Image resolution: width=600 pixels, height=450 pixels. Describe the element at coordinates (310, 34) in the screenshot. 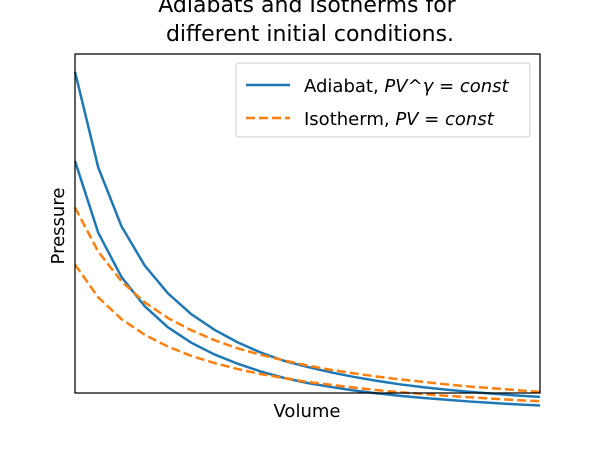

I see `chart-title-line-2: different initial conditions.` at that location.